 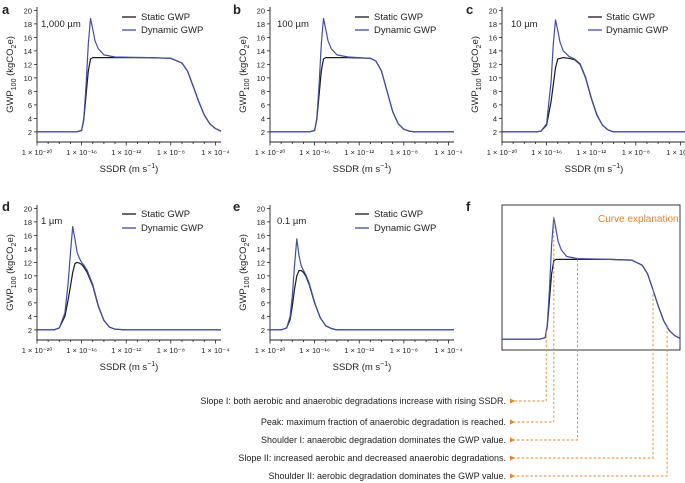 What do you see at coordinates (30, 118) in the screenshot?
I see `panel-a-ytick-label: 4` at bounding box center [30, 118].